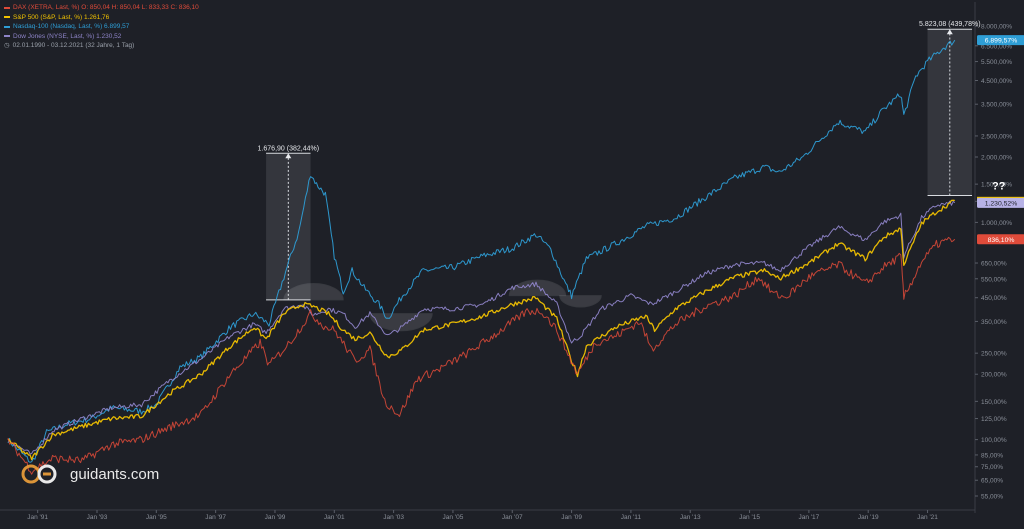  Describe the element at coordinates (313, 292) in the screenshot. I see `arc-top-2000` at that location.